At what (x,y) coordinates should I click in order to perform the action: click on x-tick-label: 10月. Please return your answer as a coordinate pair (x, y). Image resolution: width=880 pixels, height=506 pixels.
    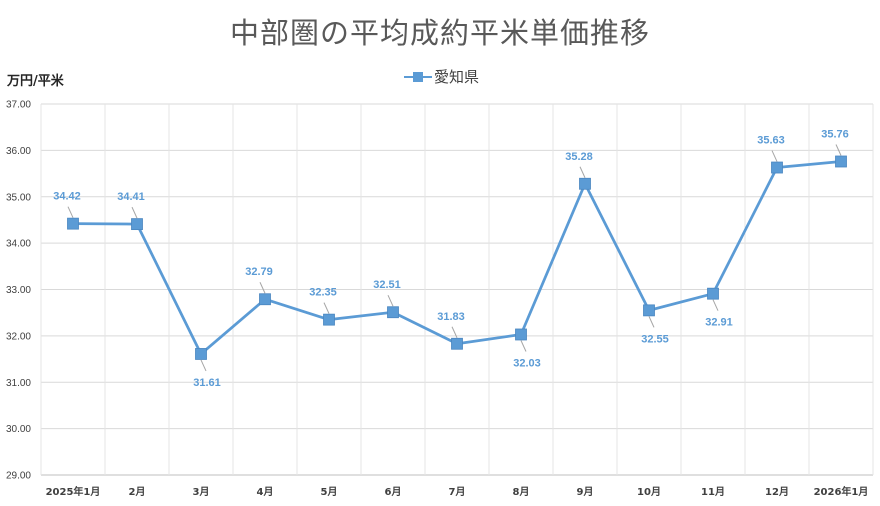
    Looking at the image, I should click on (649, 492).